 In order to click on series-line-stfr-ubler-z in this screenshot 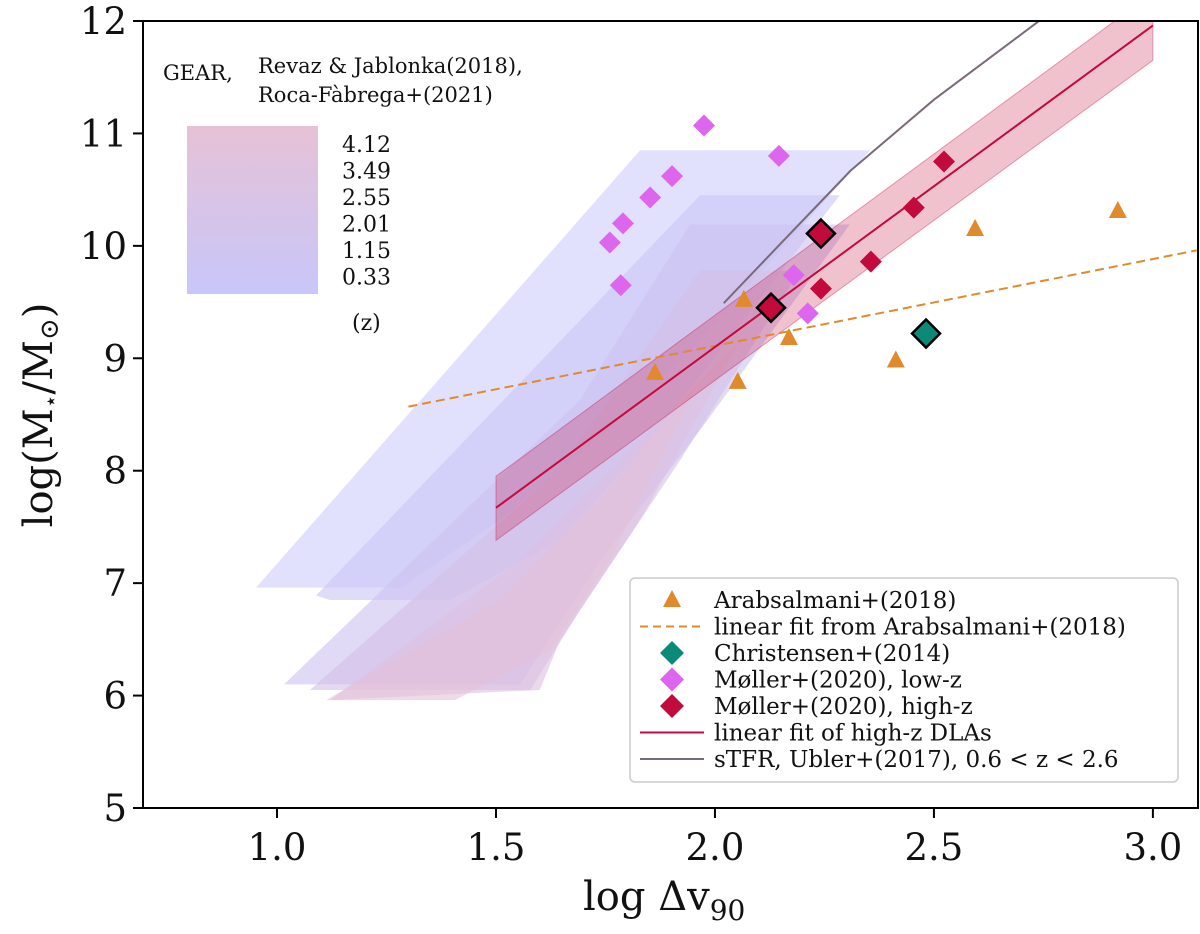, I will do `click(881, 162)`.